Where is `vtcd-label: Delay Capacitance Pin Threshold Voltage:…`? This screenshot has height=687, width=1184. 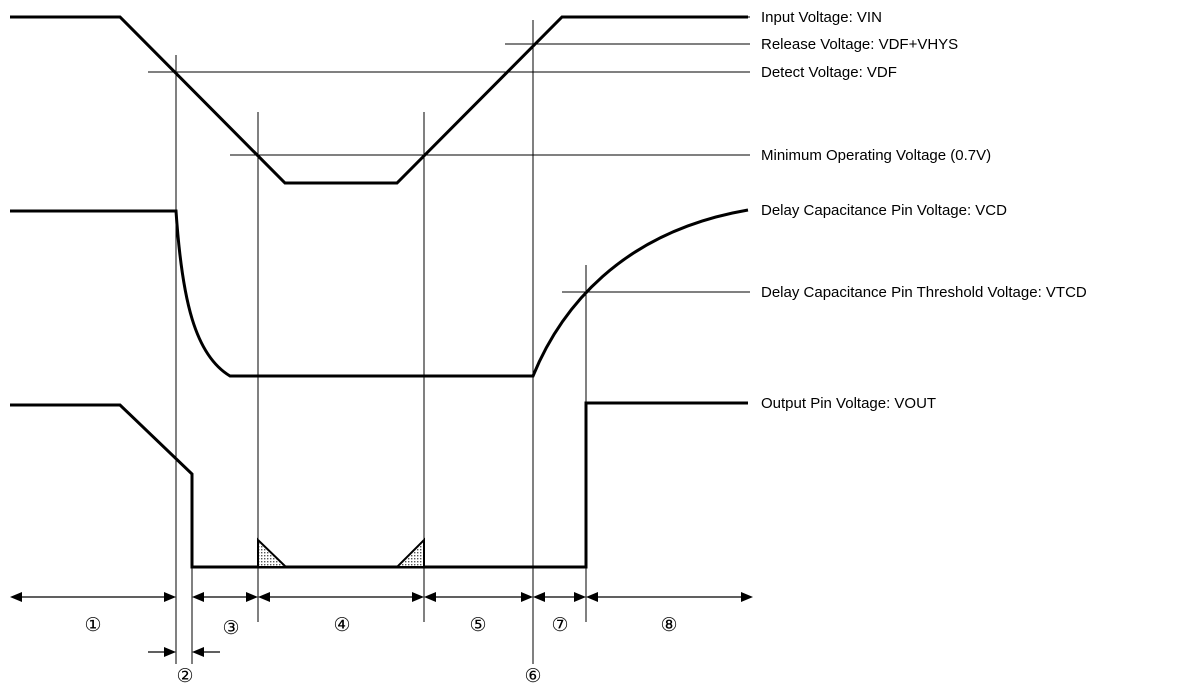 vtcd-label: Delay Capacitance Pin Threshold Voltage:… is located at coordinates (924, 292).